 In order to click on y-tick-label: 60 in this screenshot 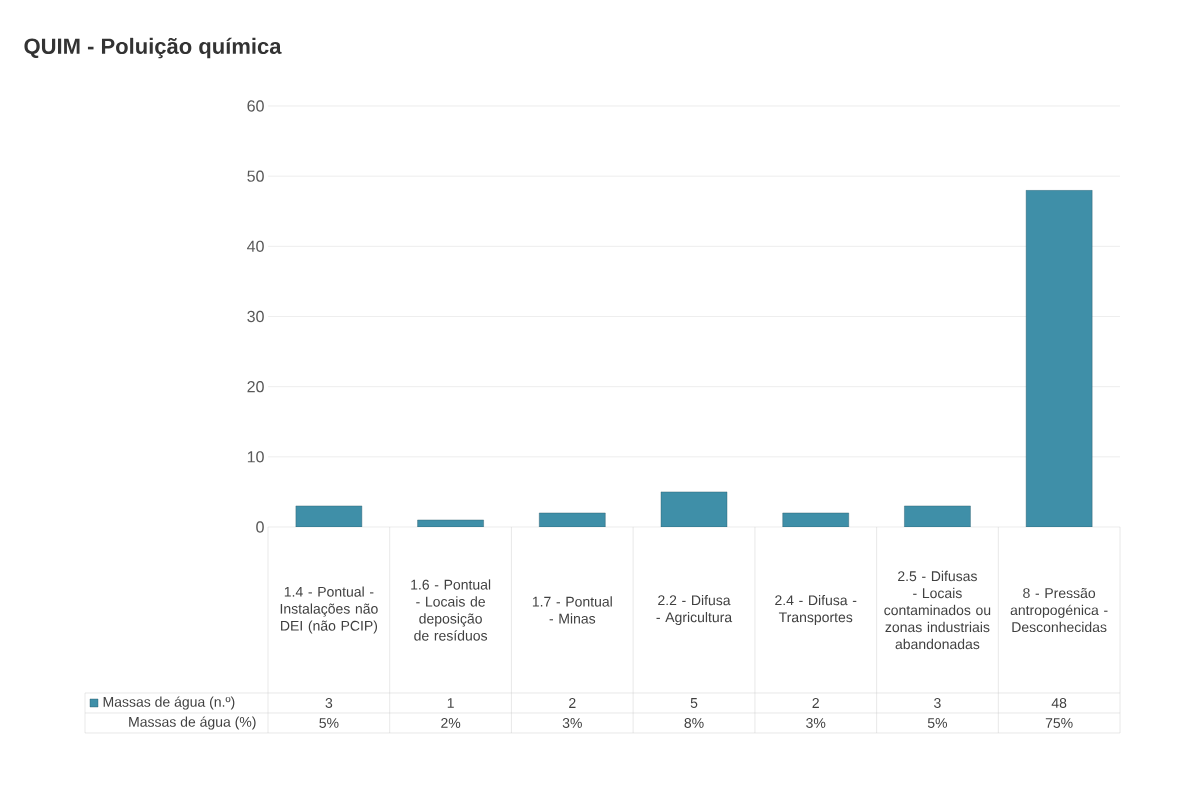, I will do `click(255, 106)`.